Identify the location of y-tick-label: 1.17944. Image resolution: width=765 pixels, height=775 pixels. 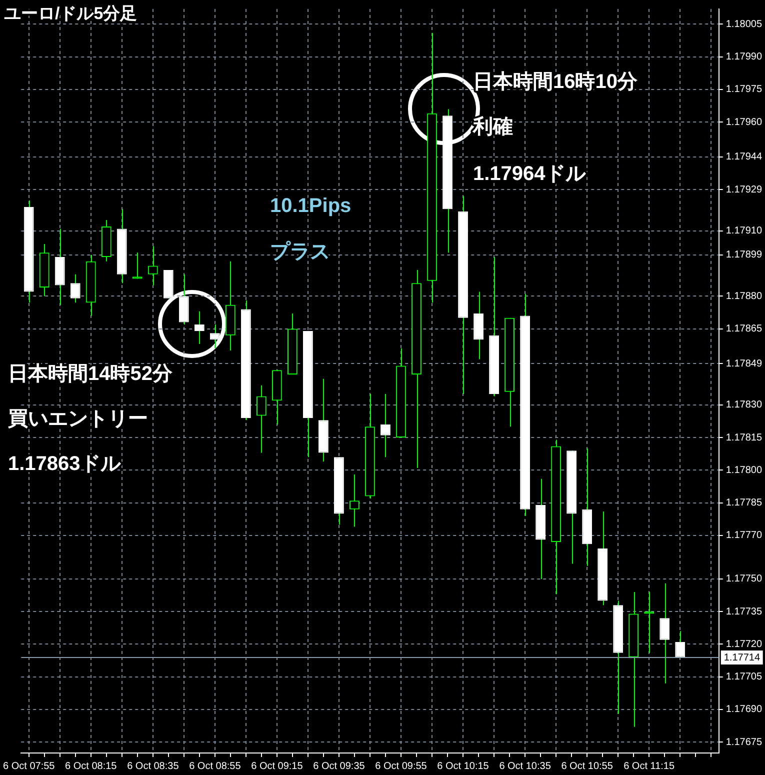
(744, 157).